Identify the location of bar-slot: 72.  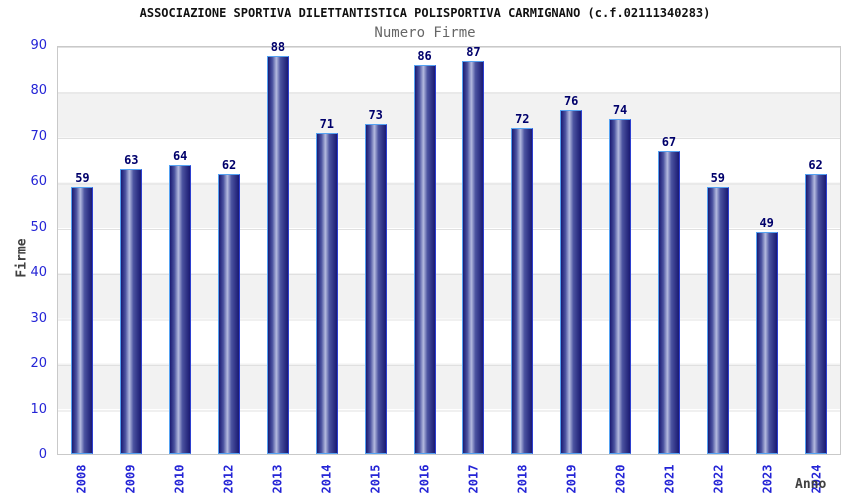
(522, 250).